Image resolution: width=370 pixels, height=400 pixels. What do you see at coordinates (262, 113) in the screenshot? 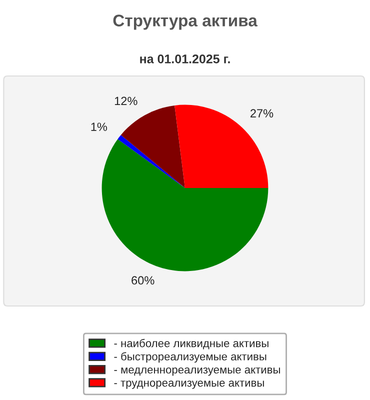
I see `data-label: 27%` at bounding box center [262, 113].